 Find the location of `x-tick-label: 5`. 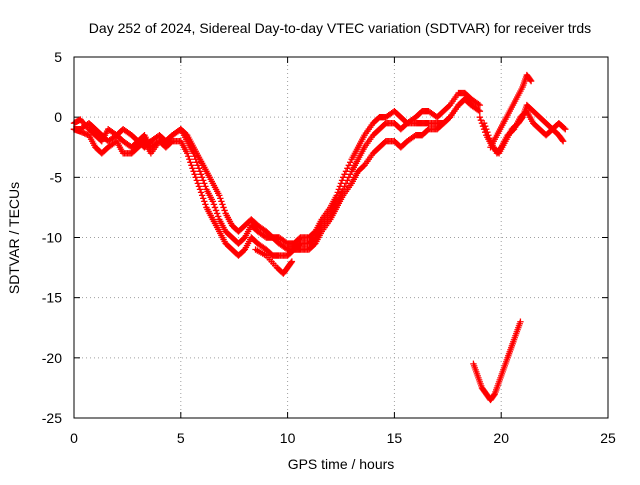

x-tick-label: 5 is located at coordinates (181, 438).